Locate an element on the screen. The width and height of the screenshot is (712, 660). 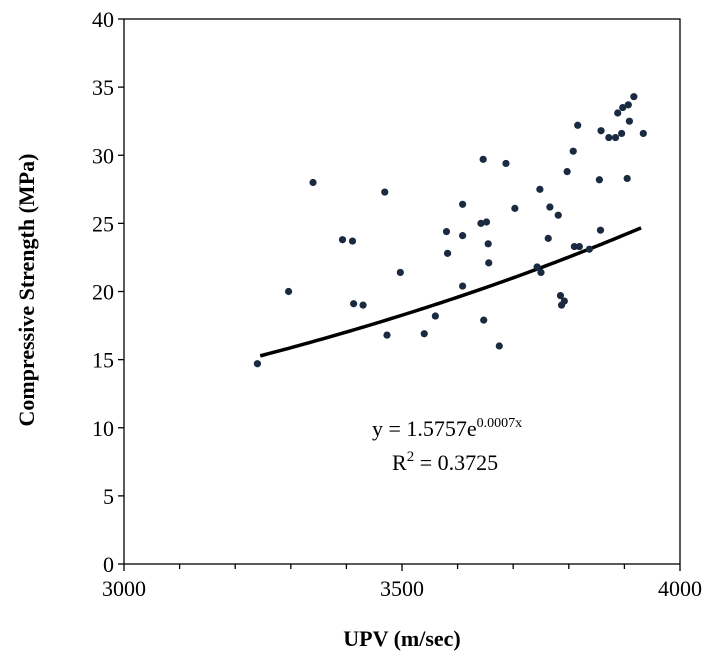
x-axis-title: UPV (m/sec) is located at coordinates (402, 638).